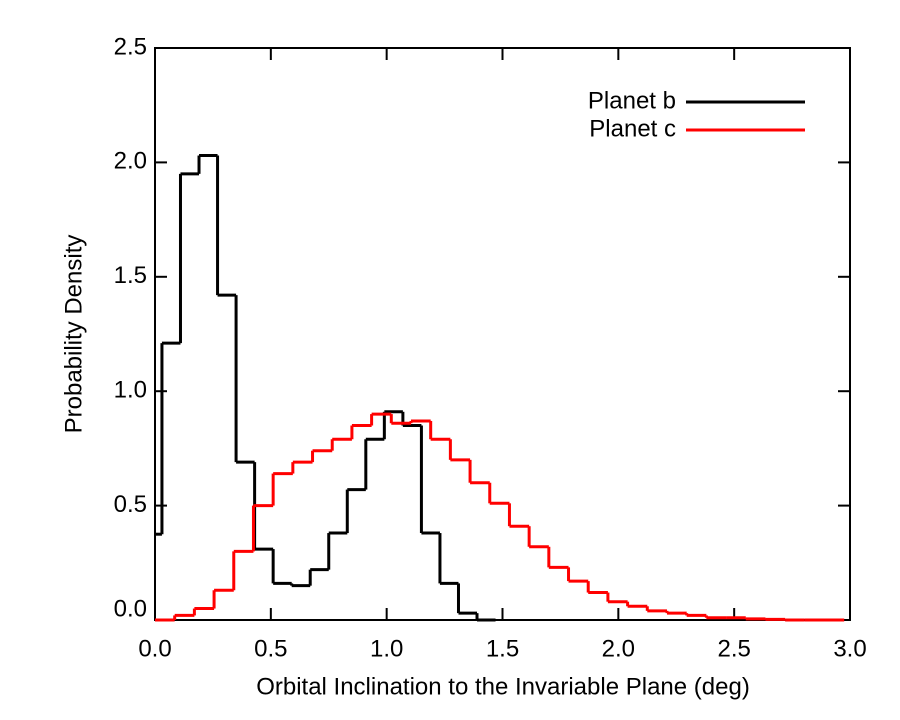  What do you see at coordinates (386, 648) in the screenshot?
I see `x-tick-label: 1.0` at bounding box center [386, 648].